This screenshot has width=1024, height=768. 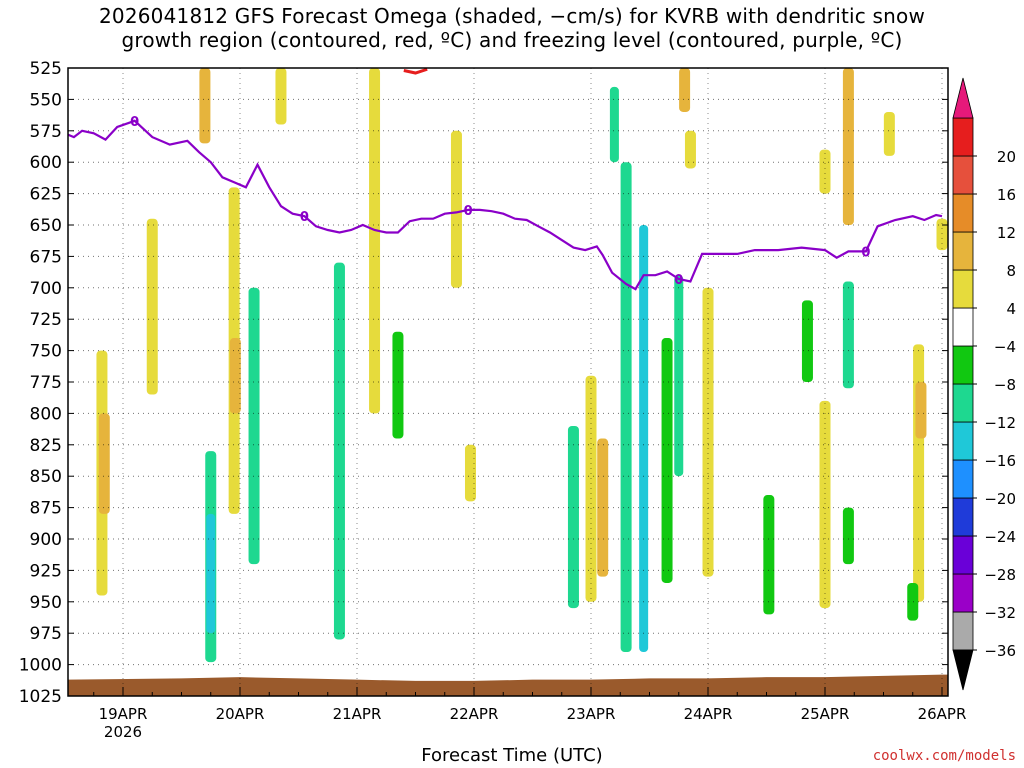 I want to click on y-tick-label-675: 675, so click(x=46, y=257).